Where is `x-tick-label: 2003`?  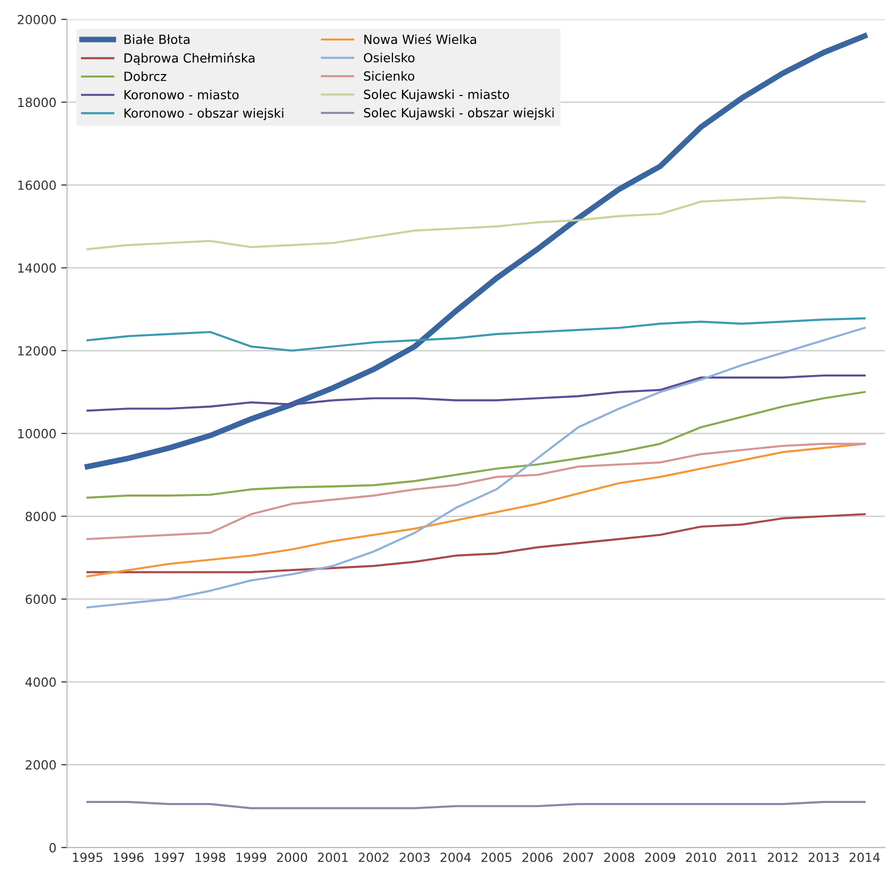
x-tick-label: 2003 is located at coordinates (415, 857).